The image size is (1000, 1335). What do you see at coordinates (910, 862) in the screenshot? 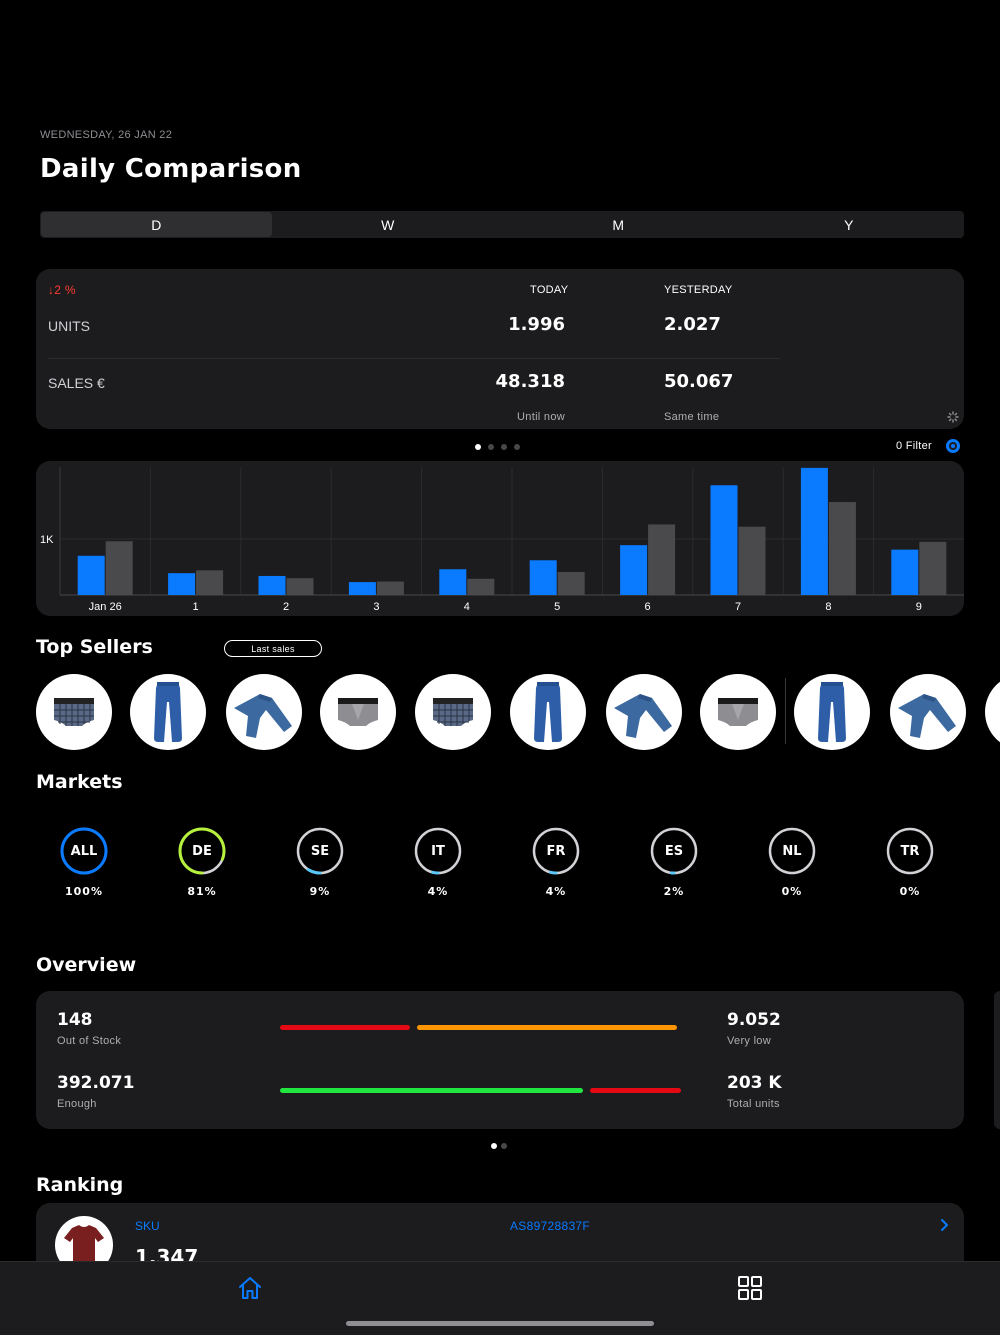
I see `market-tr: TR 0%` at bounding box center [910, 862].